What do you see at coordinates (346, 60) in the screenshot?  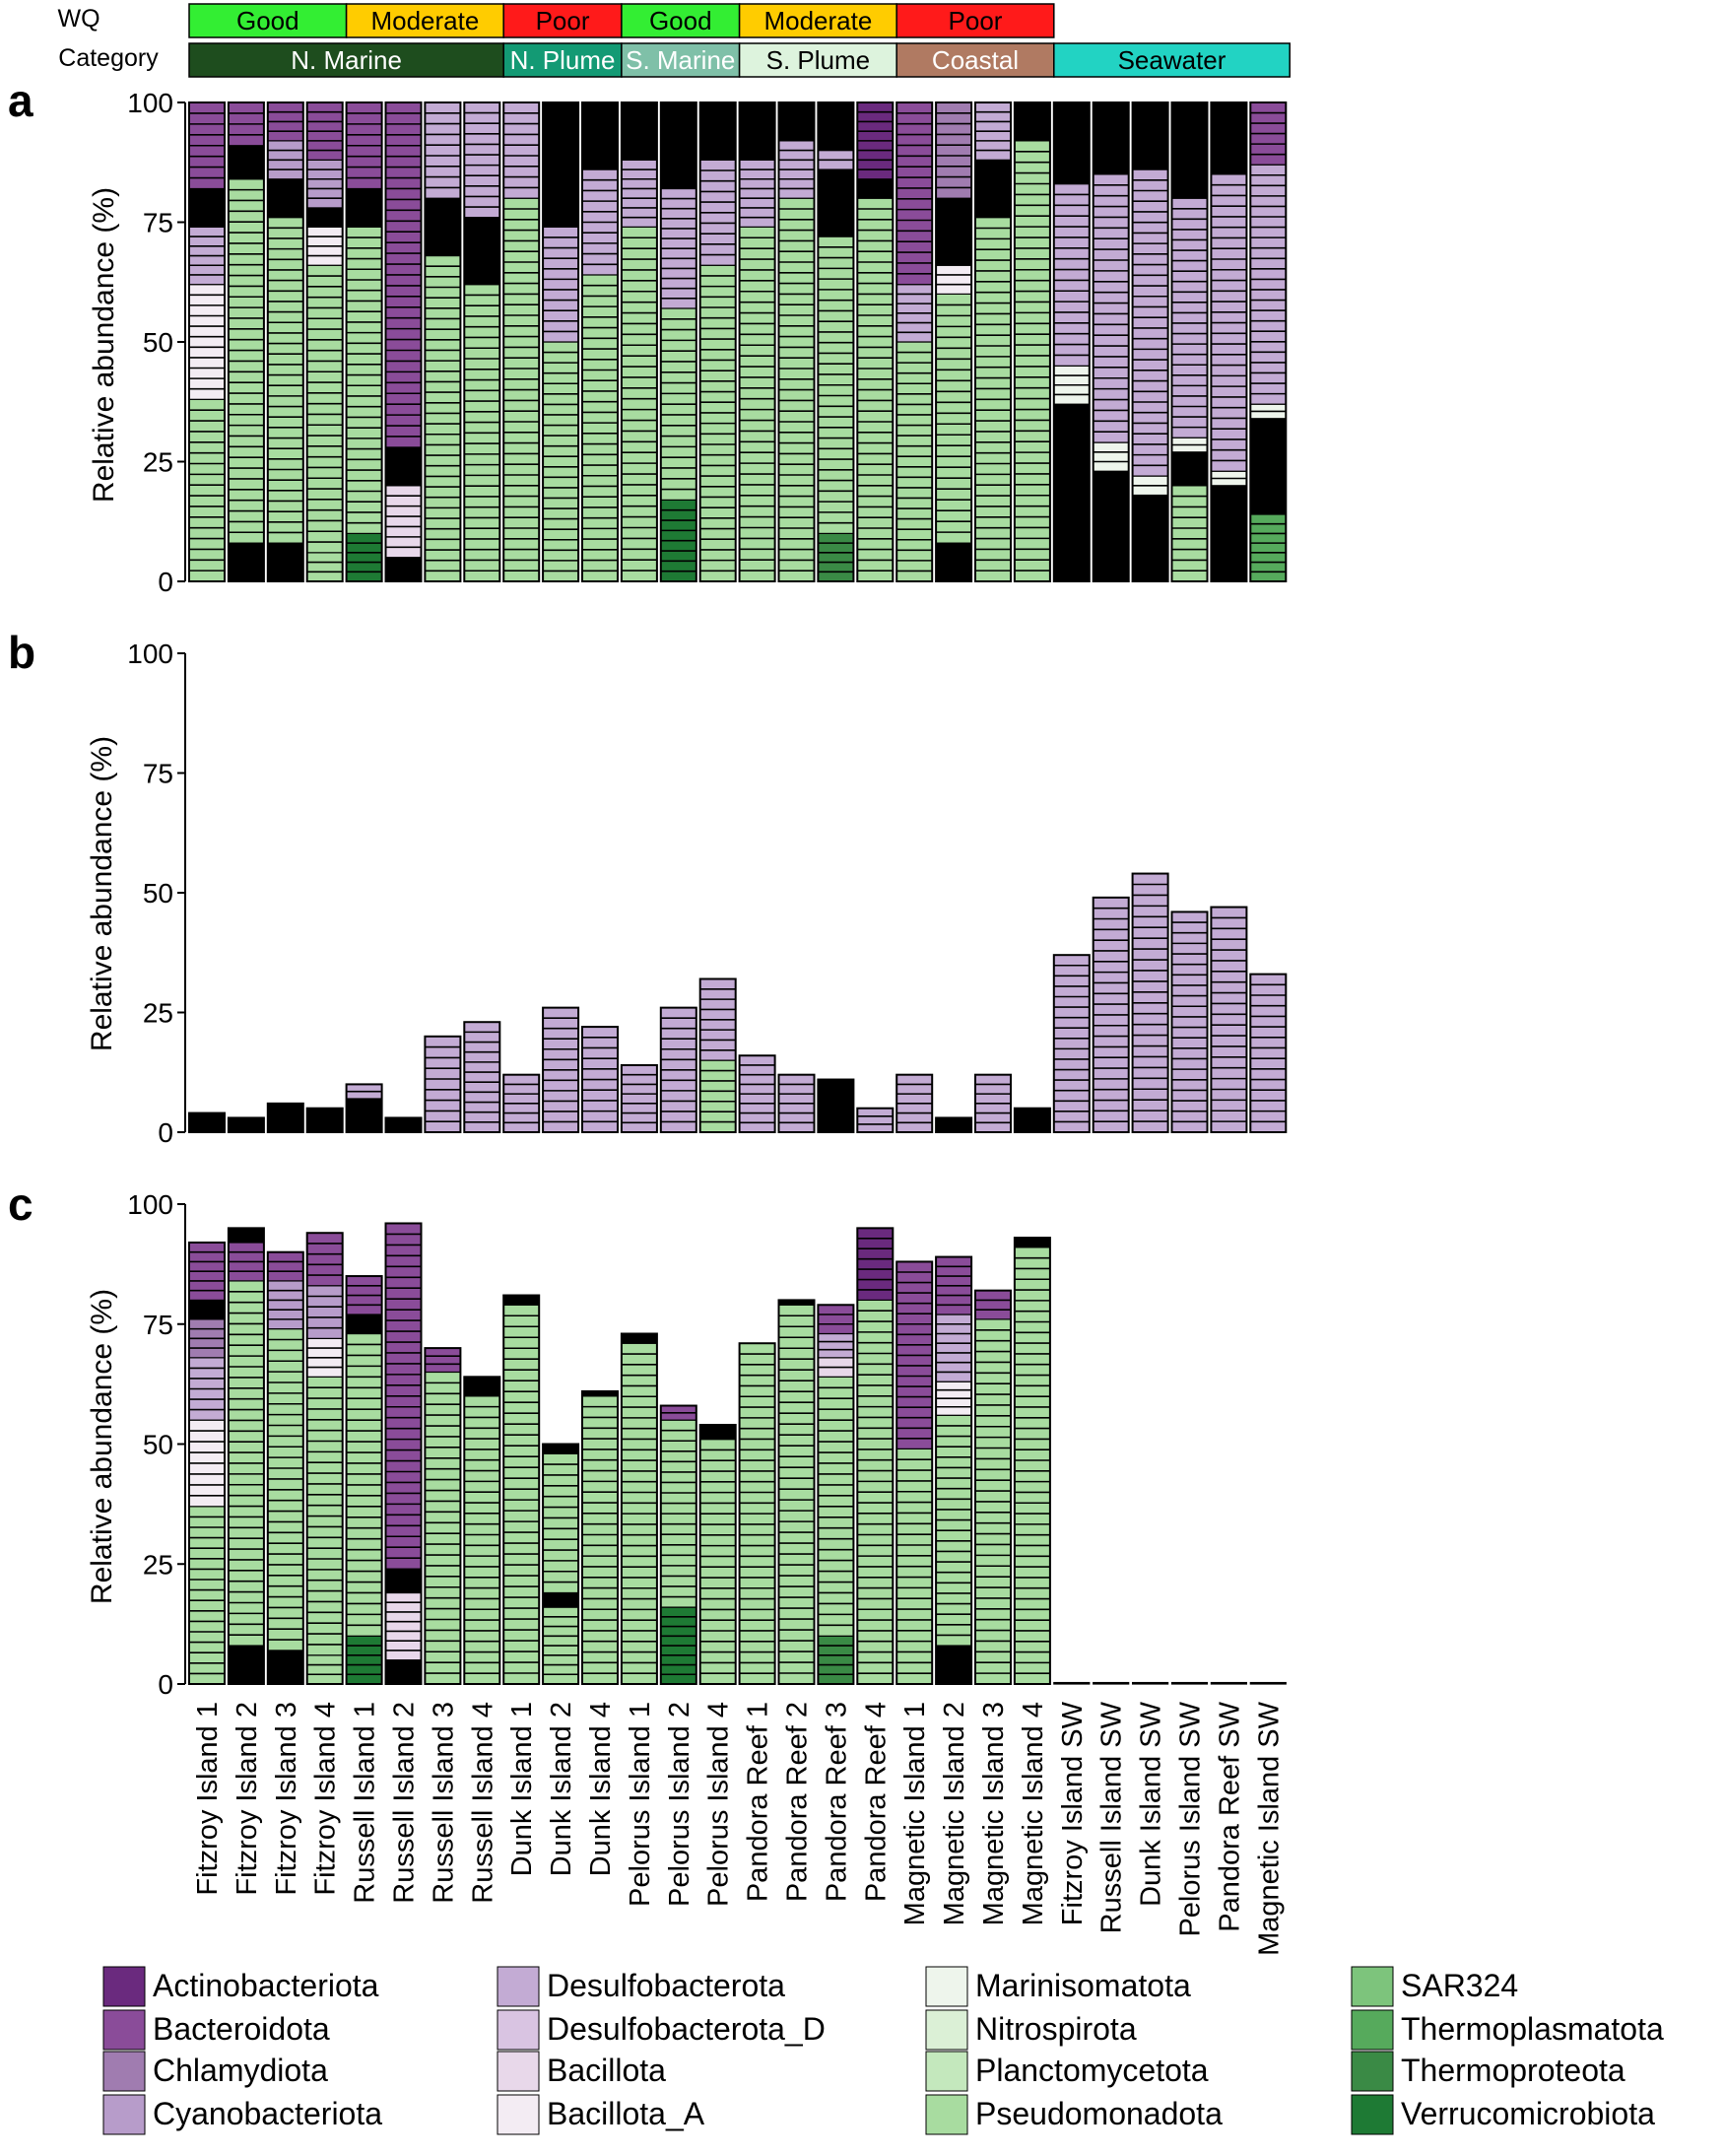 I see `category-label-0: N. Marine` at bounding box center [346, 60].